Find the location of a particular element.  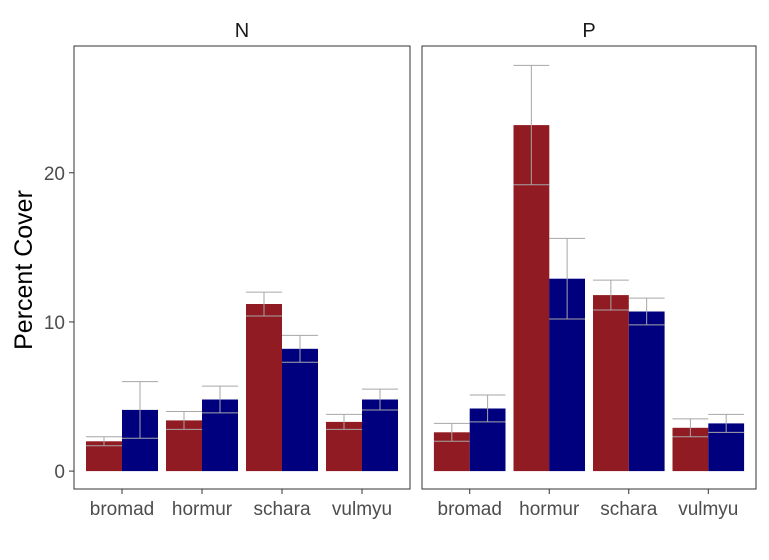

facet-label-P: P is located at coordinates (588, 31).